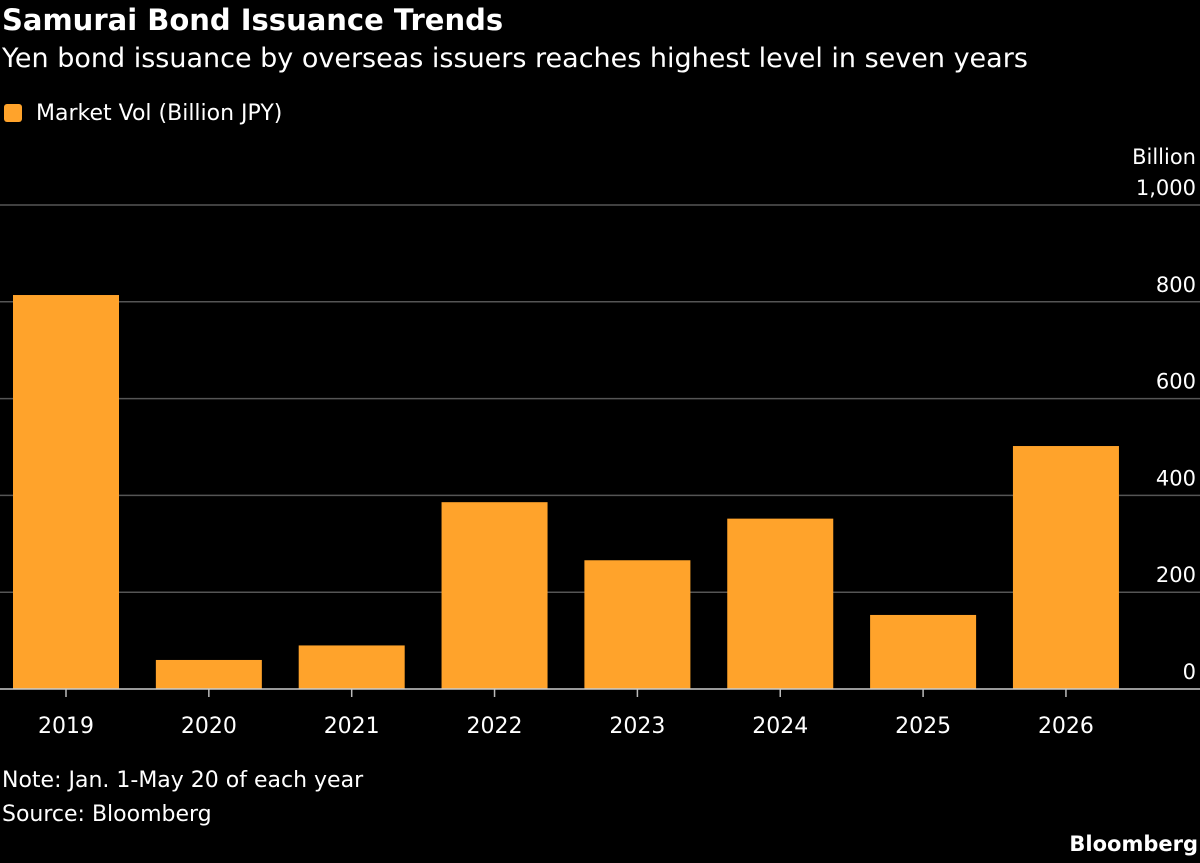  I want to click on y-tick-label: 0, so click(1189, 672).